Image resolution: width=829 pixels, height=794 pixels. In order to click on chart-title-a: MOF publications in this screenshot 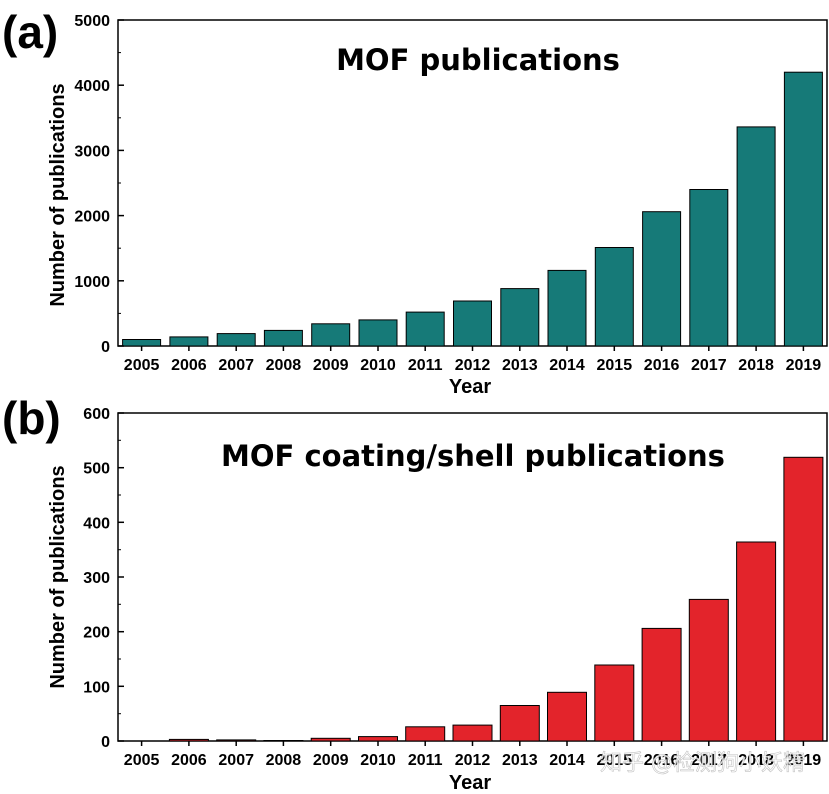, I will do `click(478, 60)`.